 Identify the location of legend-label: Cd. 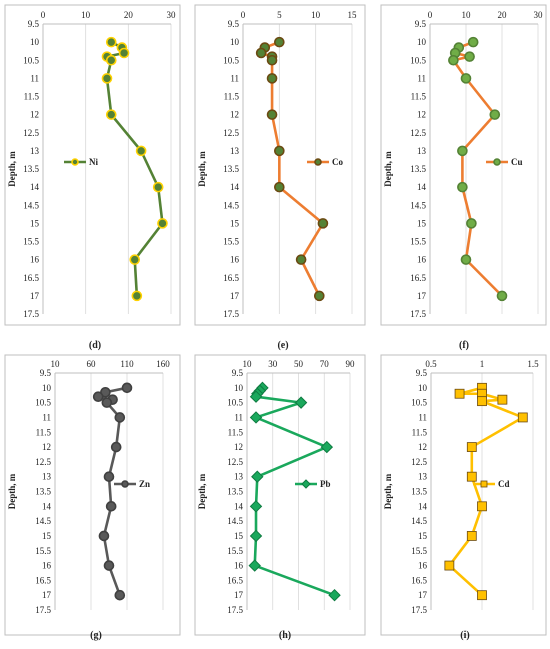
(504, 484).